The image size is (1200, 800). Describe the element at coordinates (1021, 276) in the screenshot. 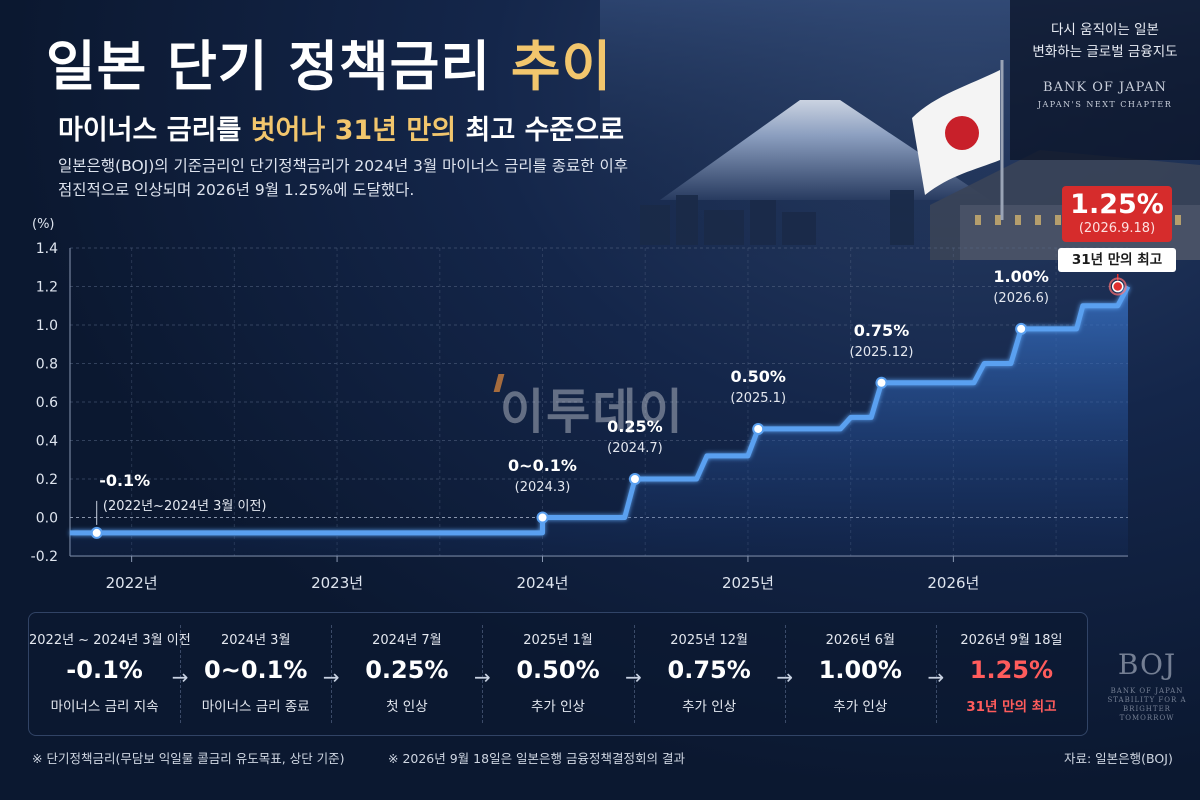

I see `point-value-label: 1.00%` at that location.